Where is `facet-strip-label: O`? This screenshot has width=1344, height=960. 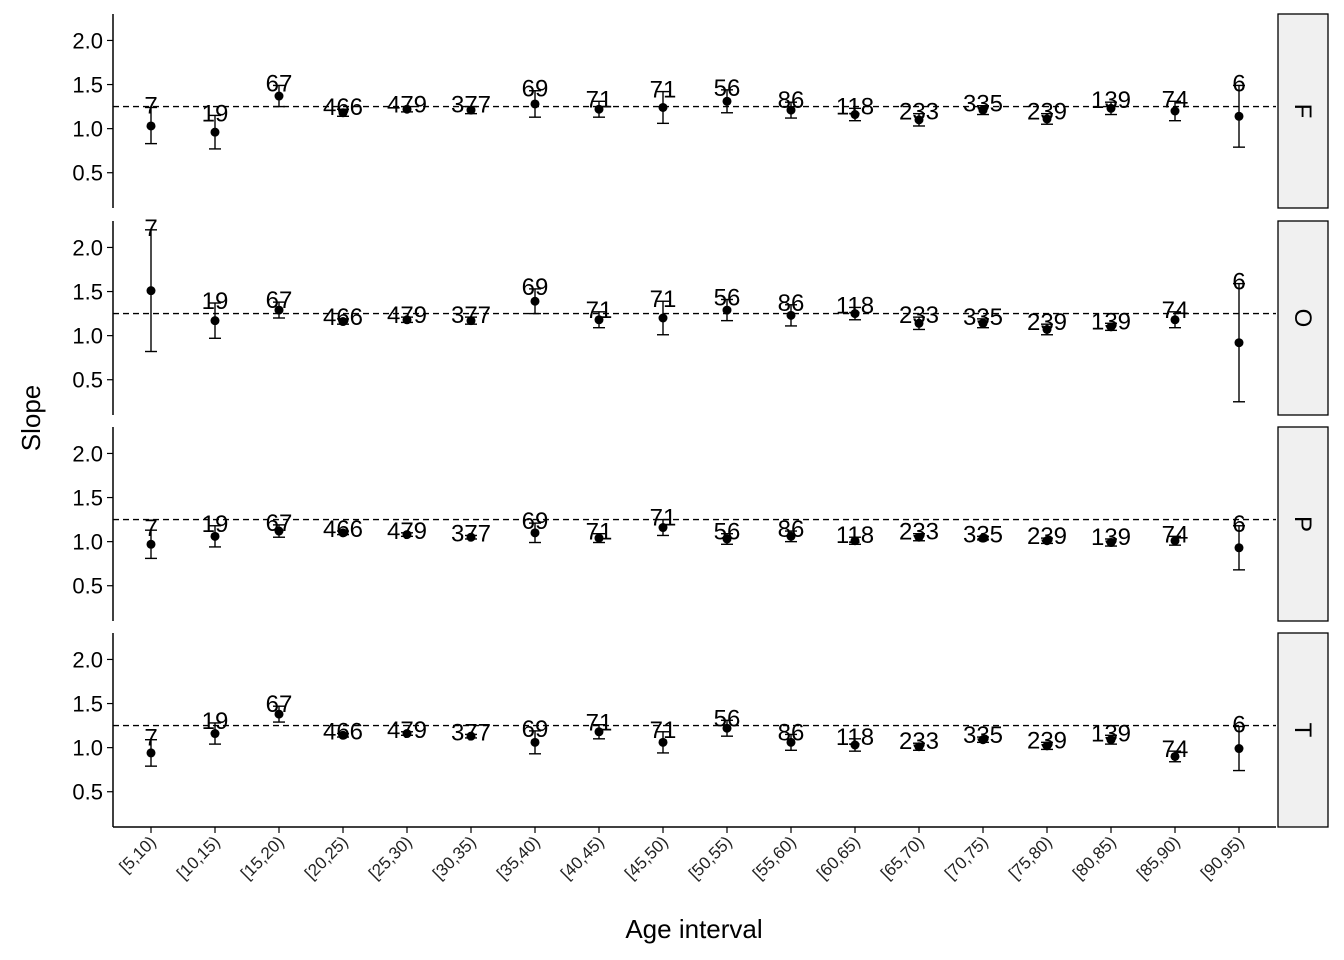 facet-strip-label: O is located at coordinates (1302, 318).